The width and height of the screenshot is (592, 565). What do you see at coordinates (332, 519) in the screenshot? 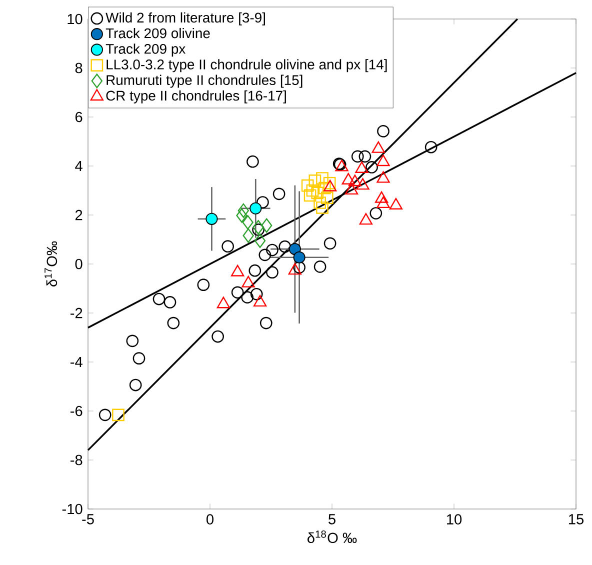
I see `x-tick-label: 5` at bounding box center [332, 519].